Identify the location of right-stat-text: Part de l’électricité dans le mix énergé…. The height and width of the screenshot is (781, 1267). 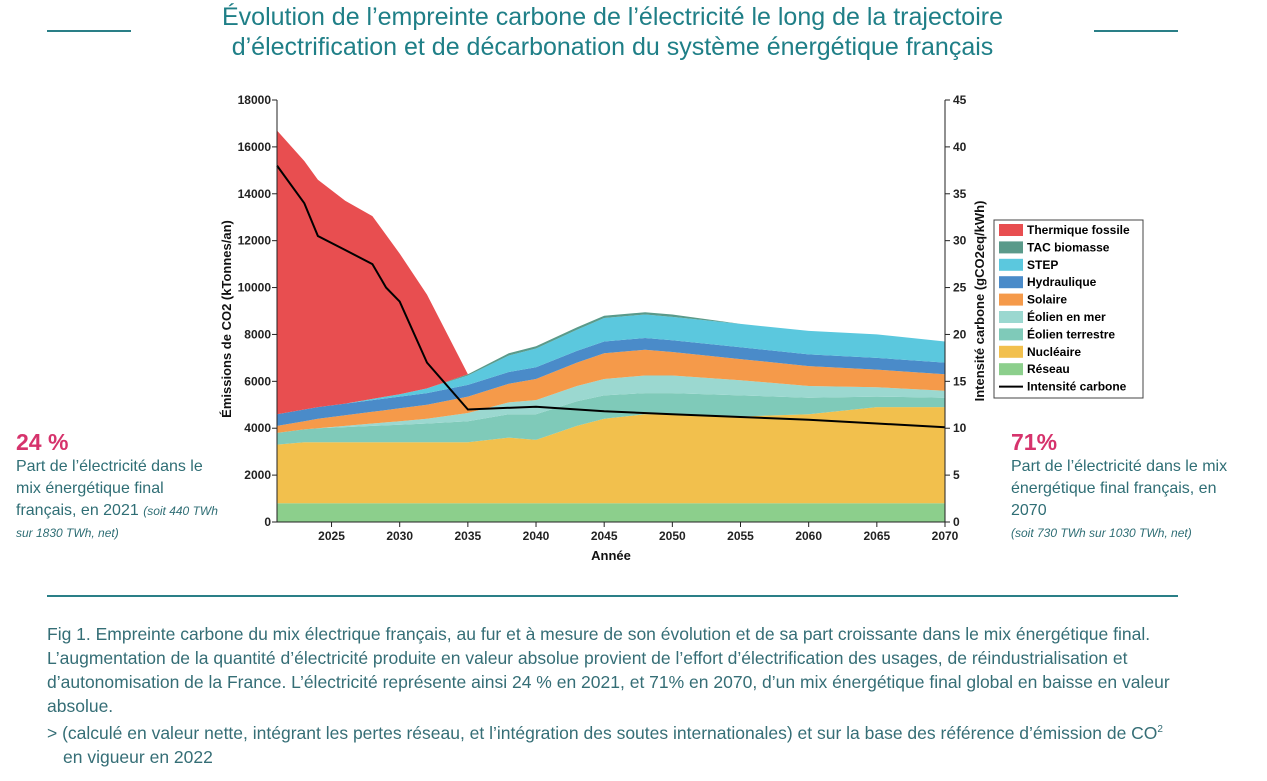
(1119, 488).